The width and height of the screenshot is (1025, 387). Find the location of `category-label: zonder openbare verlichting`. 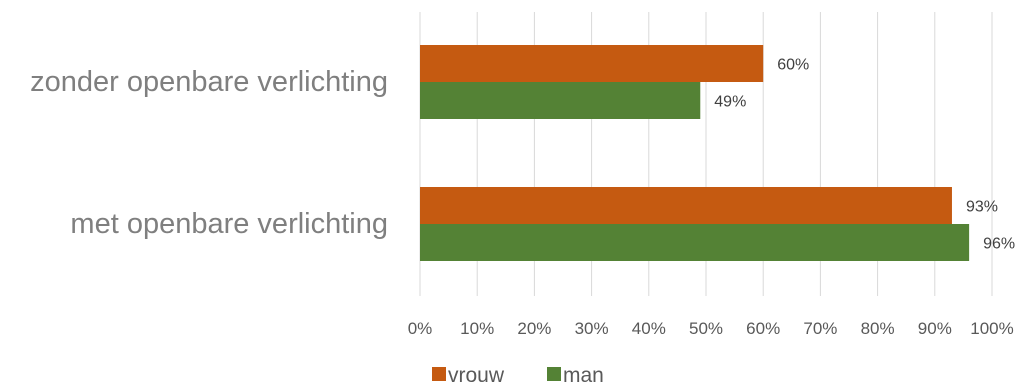

category-label: zonder openbare verlichting is located at coordinates (209, 82).